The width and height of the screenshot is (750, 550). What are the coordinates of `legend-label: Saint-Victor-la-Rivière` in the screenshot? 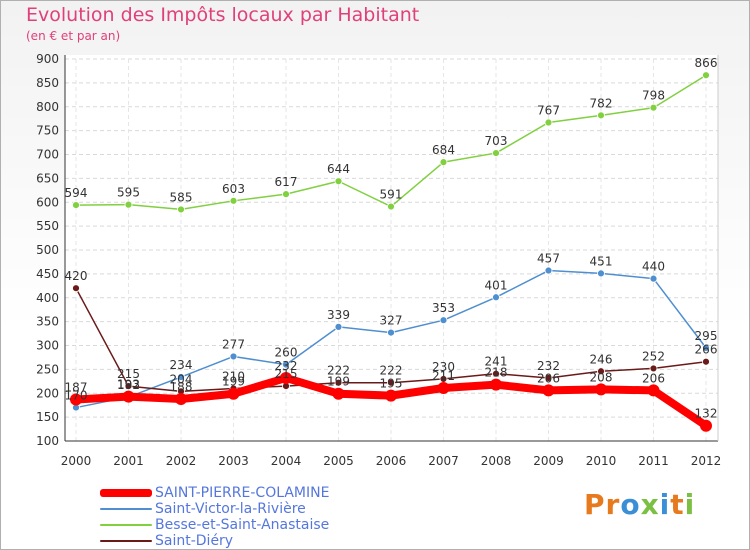 It's located at (230, 509).